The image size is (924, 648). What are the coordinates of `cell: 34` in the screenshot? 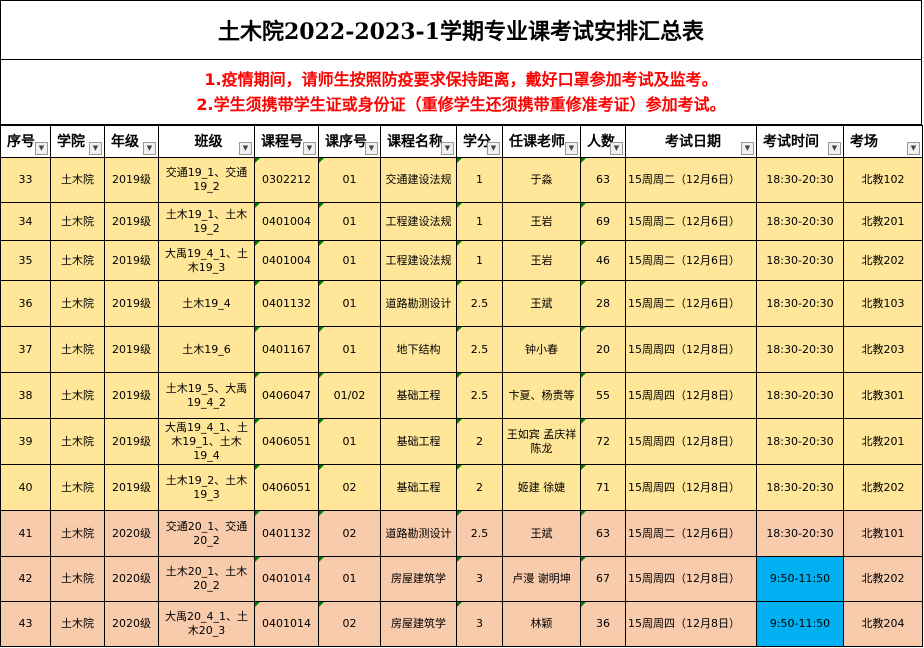 It's located at (25, 221).